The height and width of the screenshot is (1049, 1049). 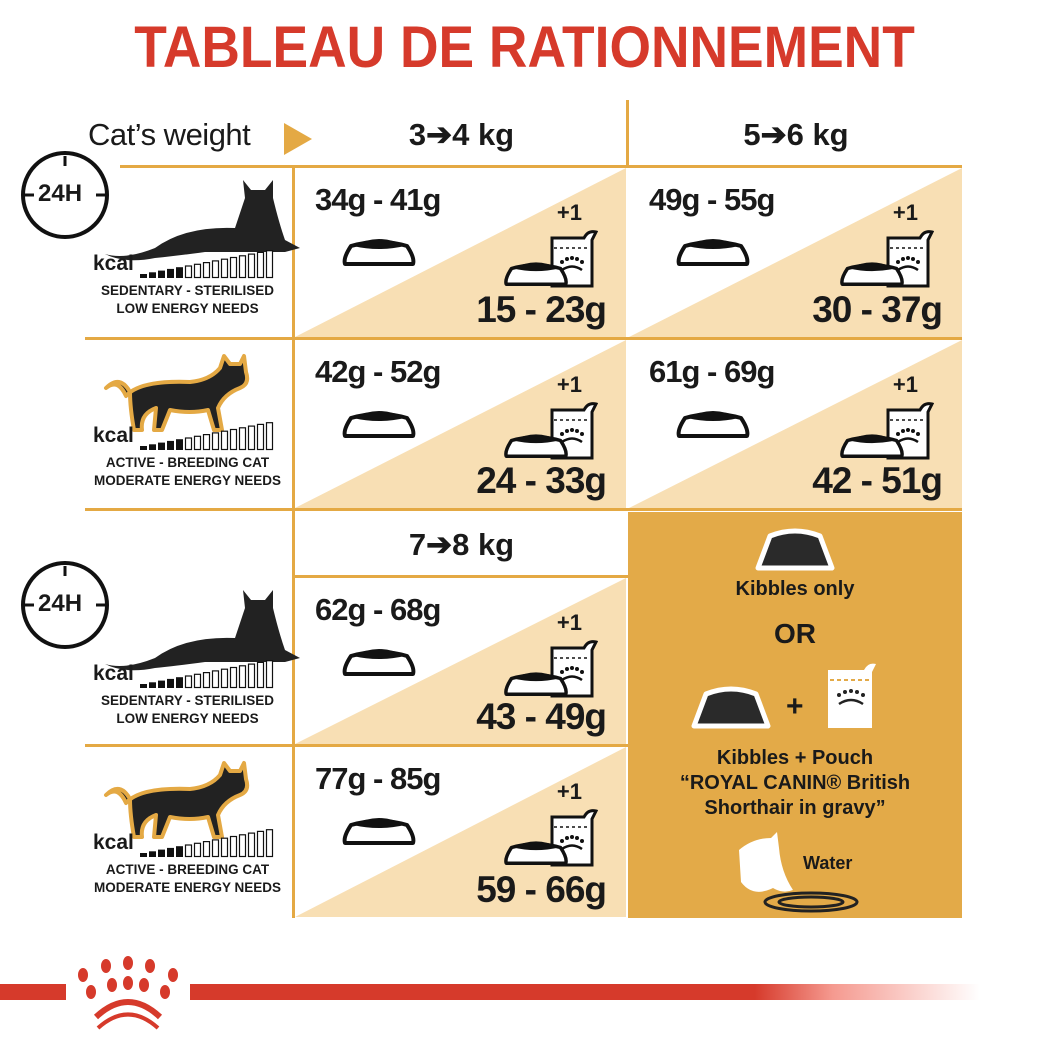 What do you see at coordinates (177, 800) in the screenshot?
I see `walking-cat-icon` at bounding box center [177, 800].